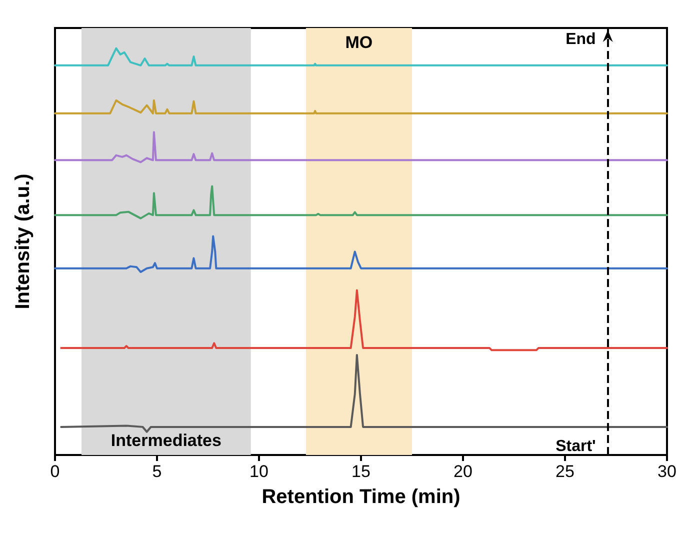 The height and width of the screenshot is (540, 686). Describe the element at coordinates (359, 42) in the screenshot. I see `band-label: MO` at that location.